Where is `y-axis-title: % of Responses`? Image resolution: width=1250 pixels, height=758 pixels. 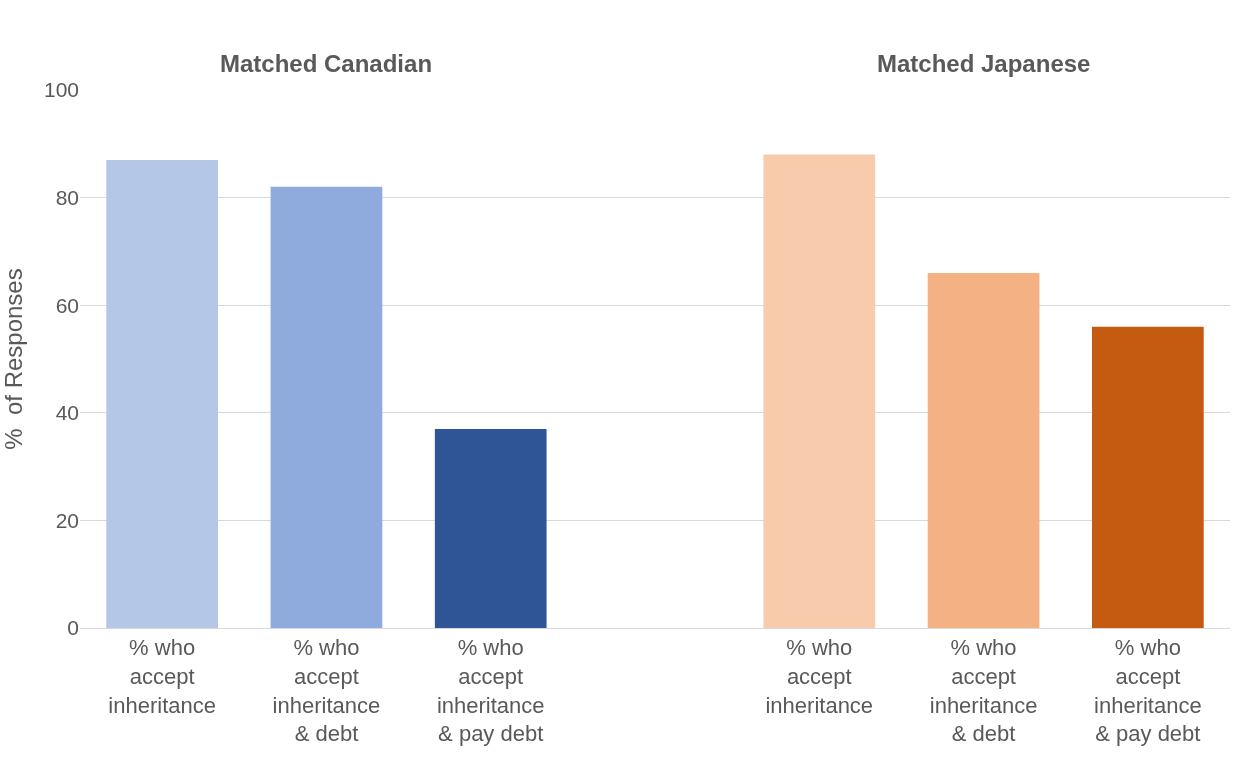 y-axis-title: % of Responses is located at coordinates (13, 359).